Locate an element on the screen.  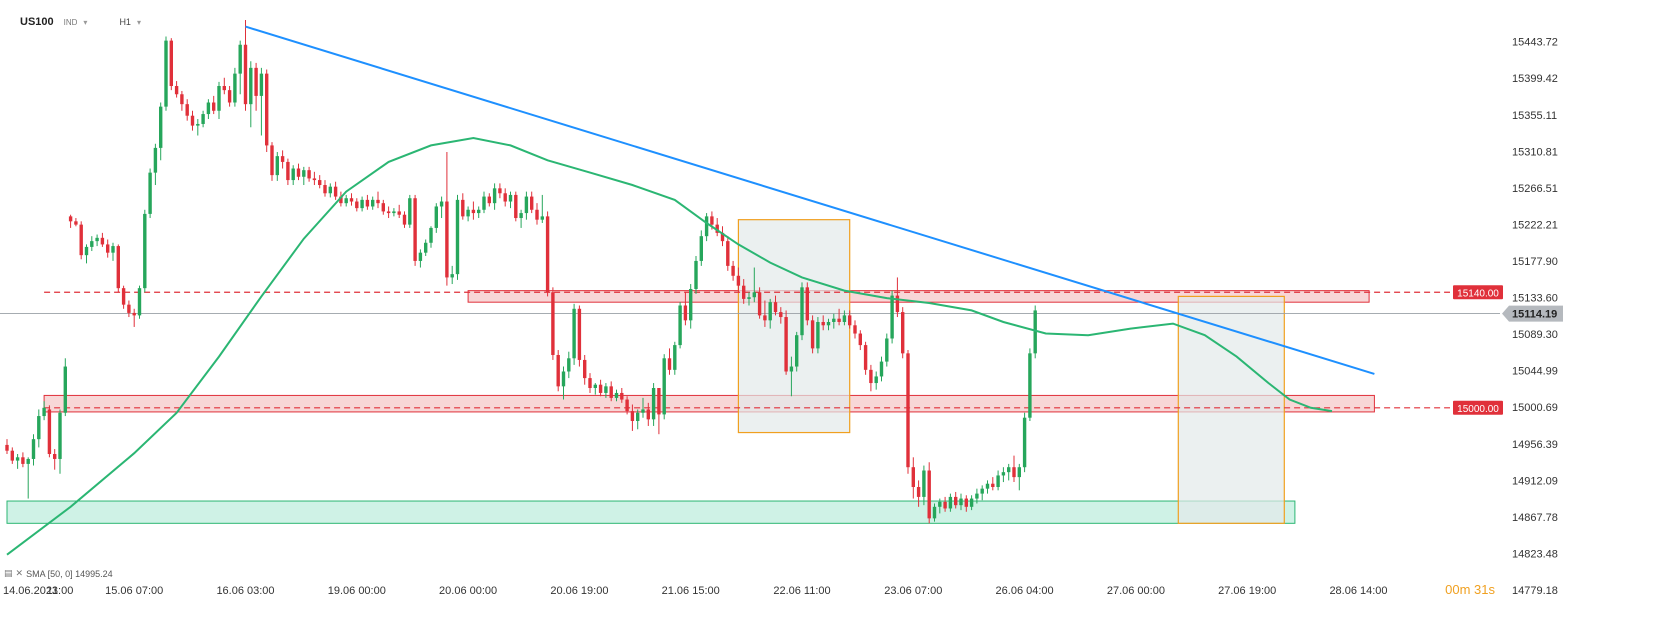
consolidation-box is located at coordinates (1231, 409).